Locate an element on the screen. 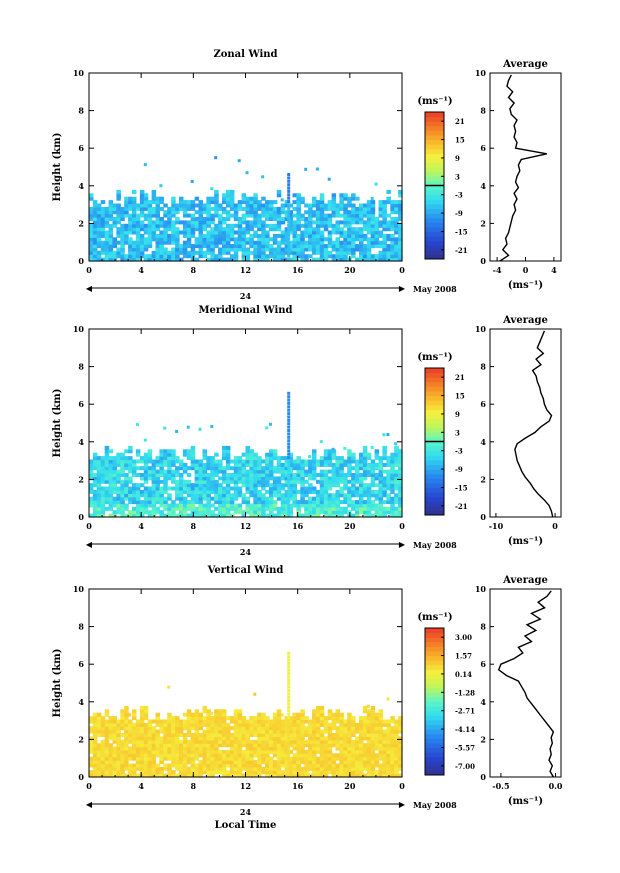 The height and width of the screenshot is (873, 620). colorbar-band is located at coordinates (434, 421).